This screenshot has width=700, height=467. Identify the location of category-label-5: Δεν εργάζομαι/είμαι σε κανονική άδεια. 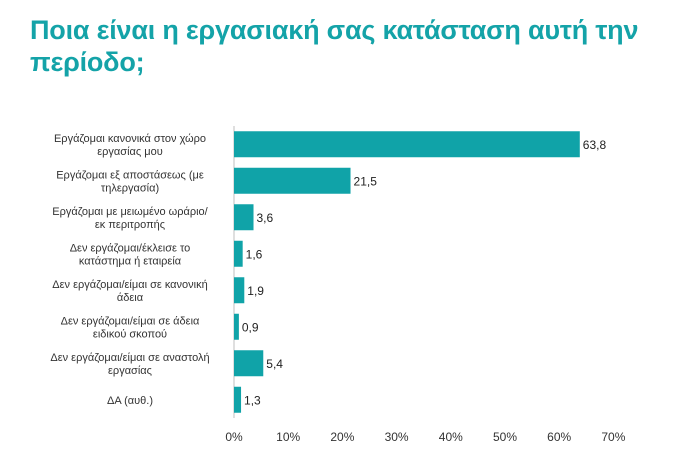
(129, 291).